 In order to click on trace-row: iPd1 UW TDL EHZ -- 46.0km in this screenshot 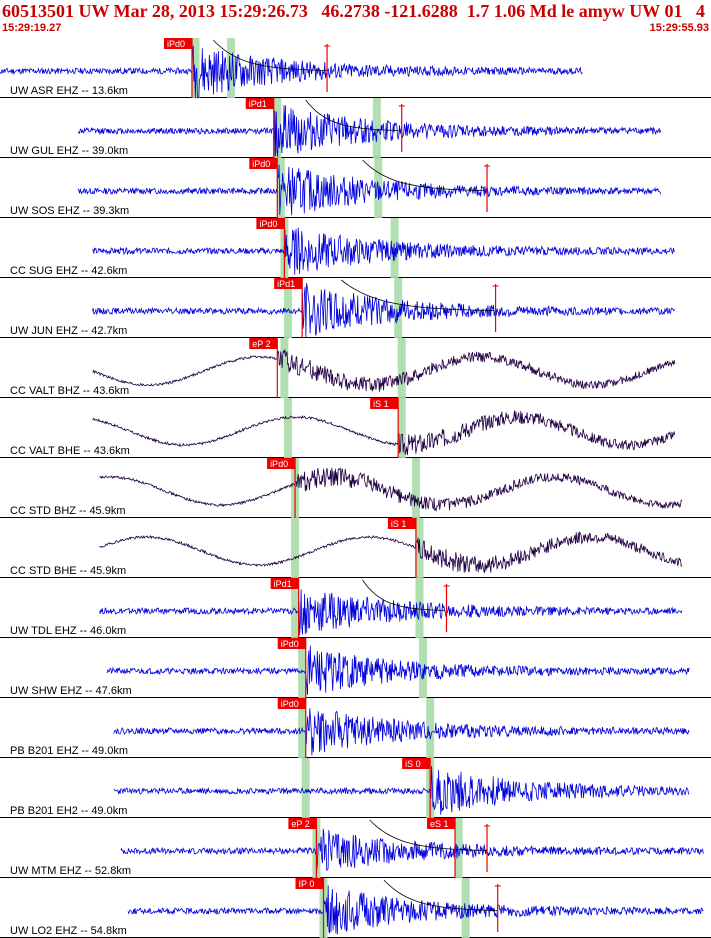, I will do `click(355, 608)`.